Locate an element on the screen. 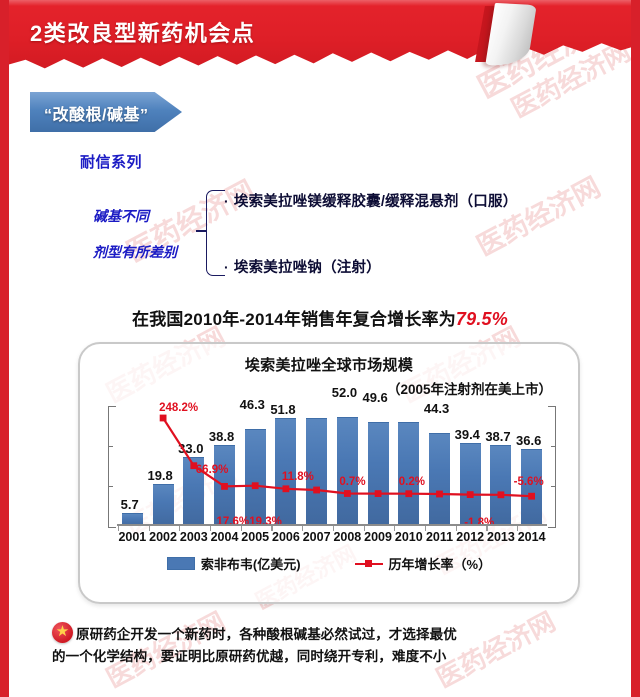  growth-rate-label: 17.6% is located at coordinates (233, 522).